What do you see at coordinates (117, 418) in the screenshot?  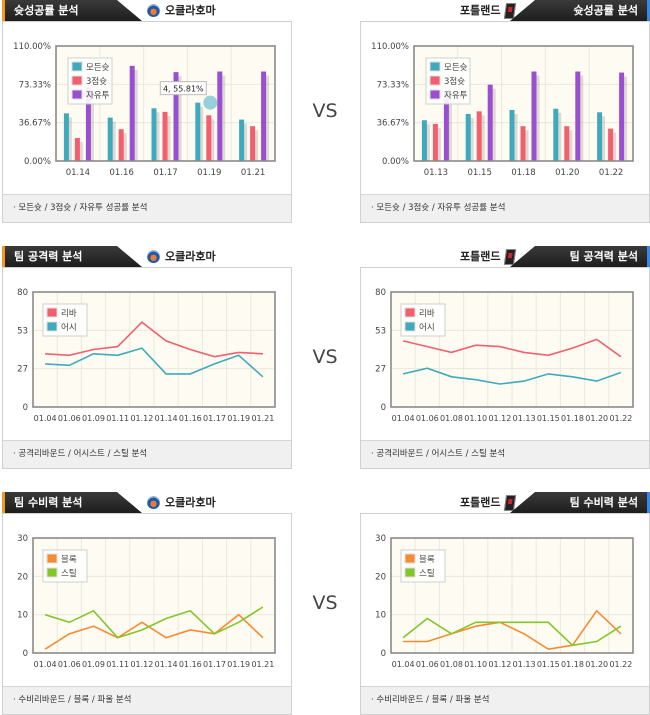 I see `x-tick-label: 01.11` at bounding box center [117, 418].